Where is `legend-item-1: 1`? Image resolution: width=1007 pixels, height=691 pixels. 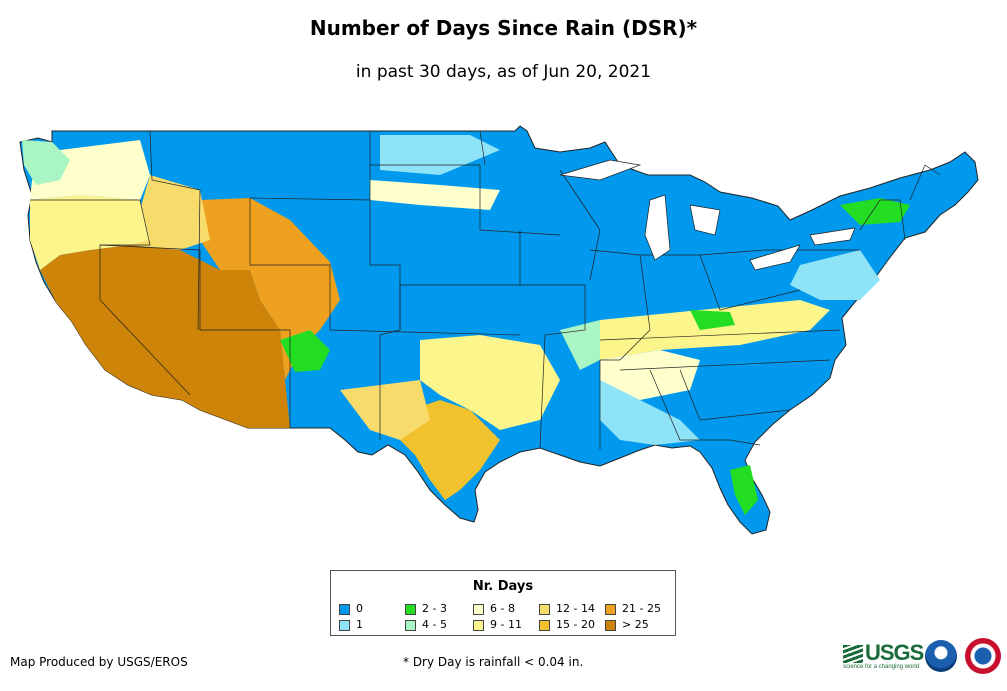
legend-item-1: 1 is located at coordinates (351, 624).